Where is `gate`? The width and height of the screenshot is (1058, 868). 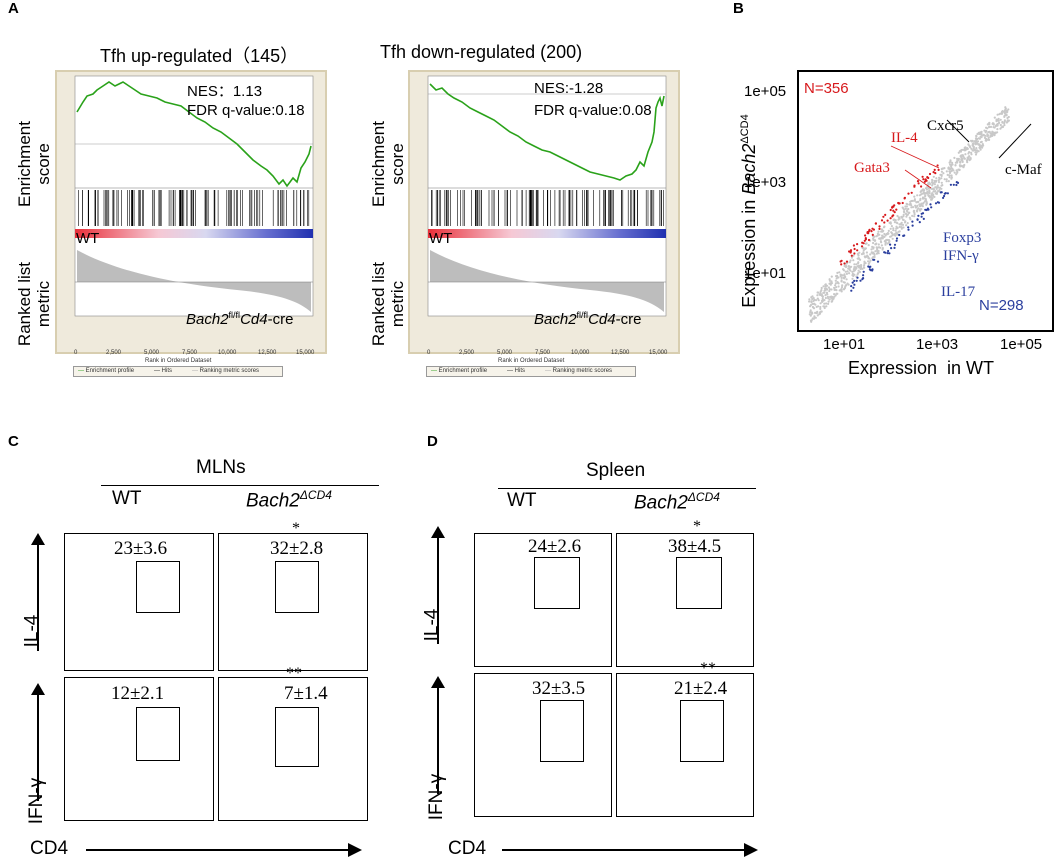
gate is located at coordinates (158, 734).